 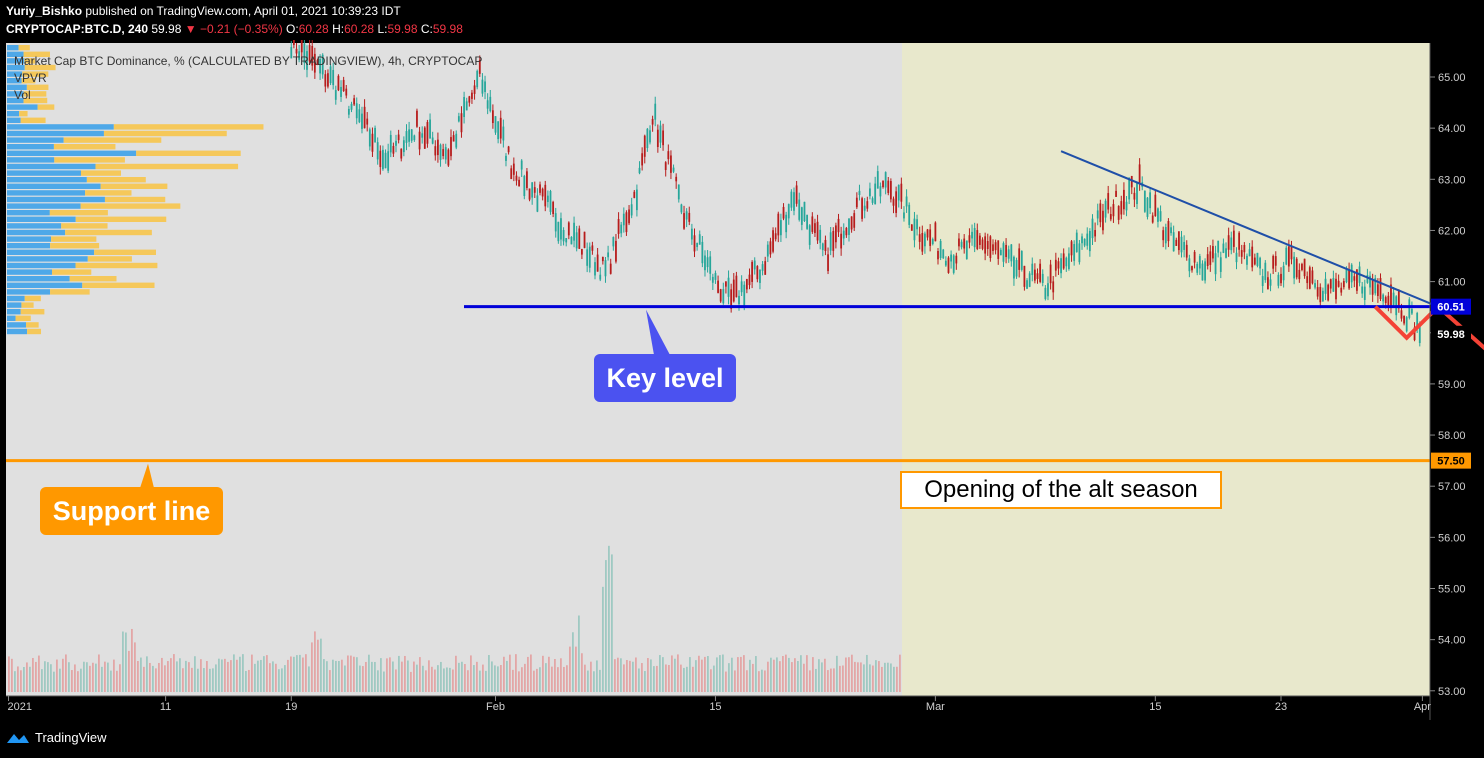 What do you see at coordinates (1249, 229) in the screenshot?
I see `trend-line` at bounding box center [1249, 229].